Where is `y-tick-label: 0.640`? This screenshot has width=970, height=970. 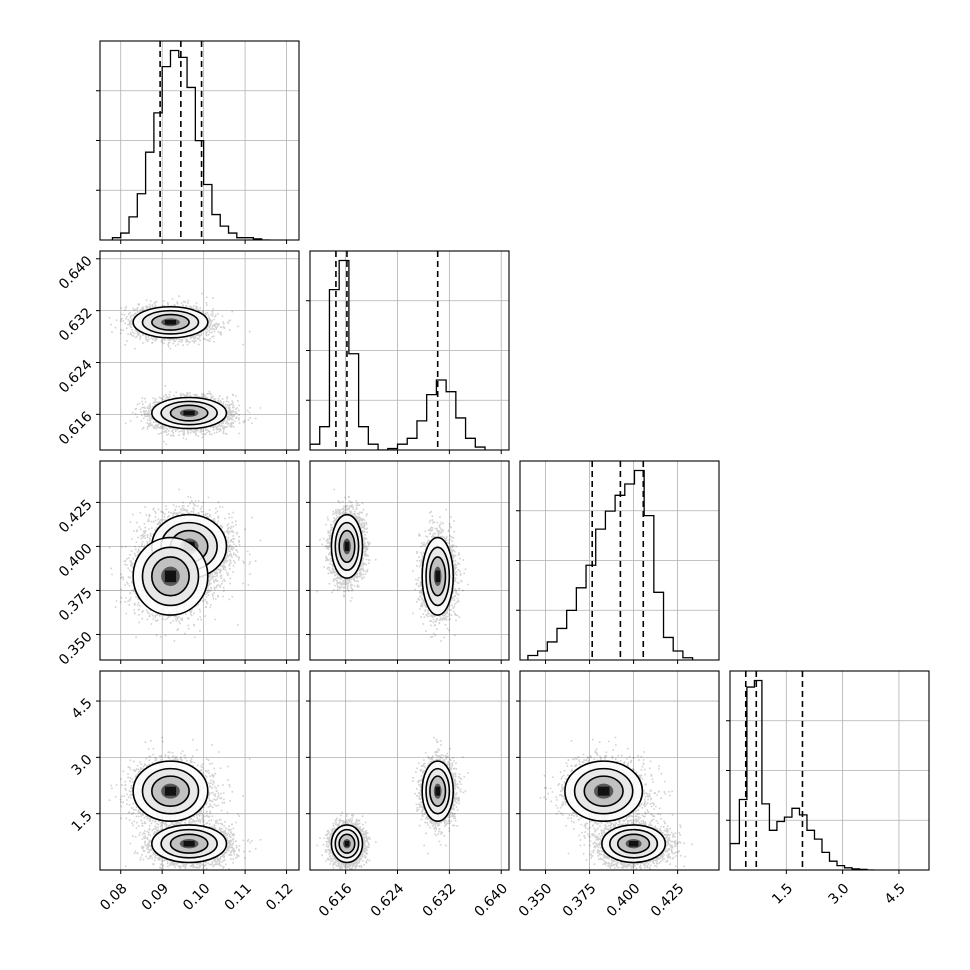 y-tick-label: 0.640 is located at coordinates (76, 273).